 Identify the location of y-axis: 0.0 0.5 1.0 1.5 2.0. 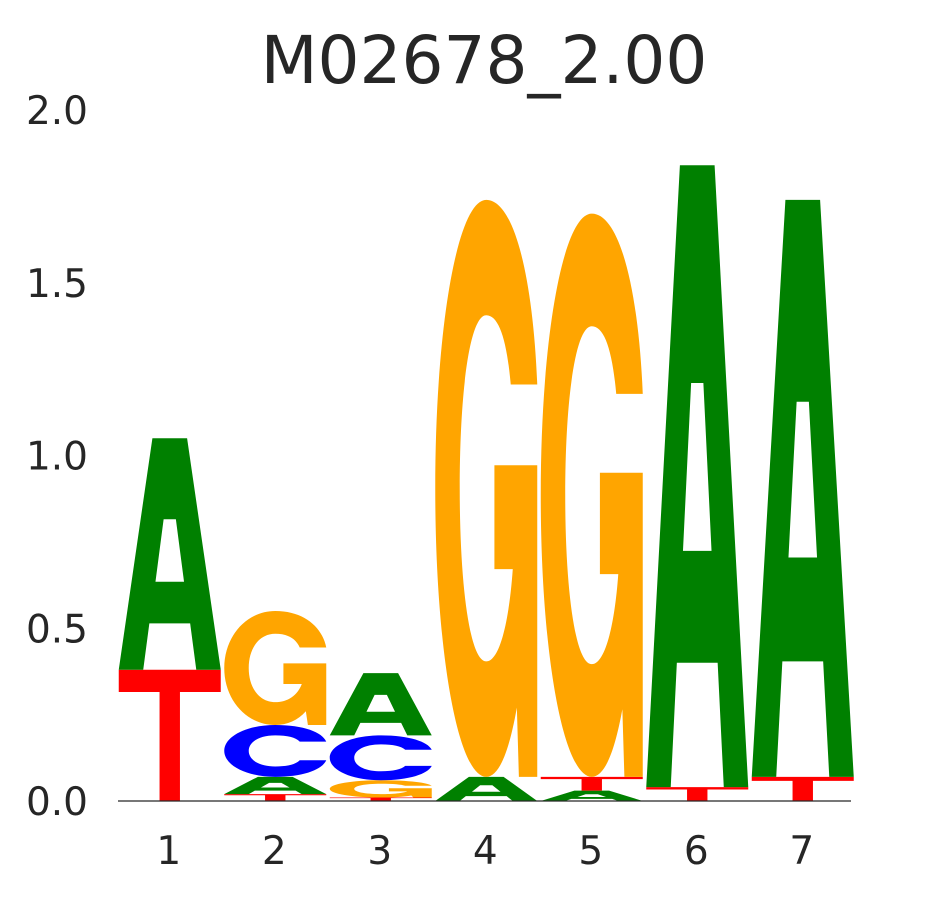
(57, 457).